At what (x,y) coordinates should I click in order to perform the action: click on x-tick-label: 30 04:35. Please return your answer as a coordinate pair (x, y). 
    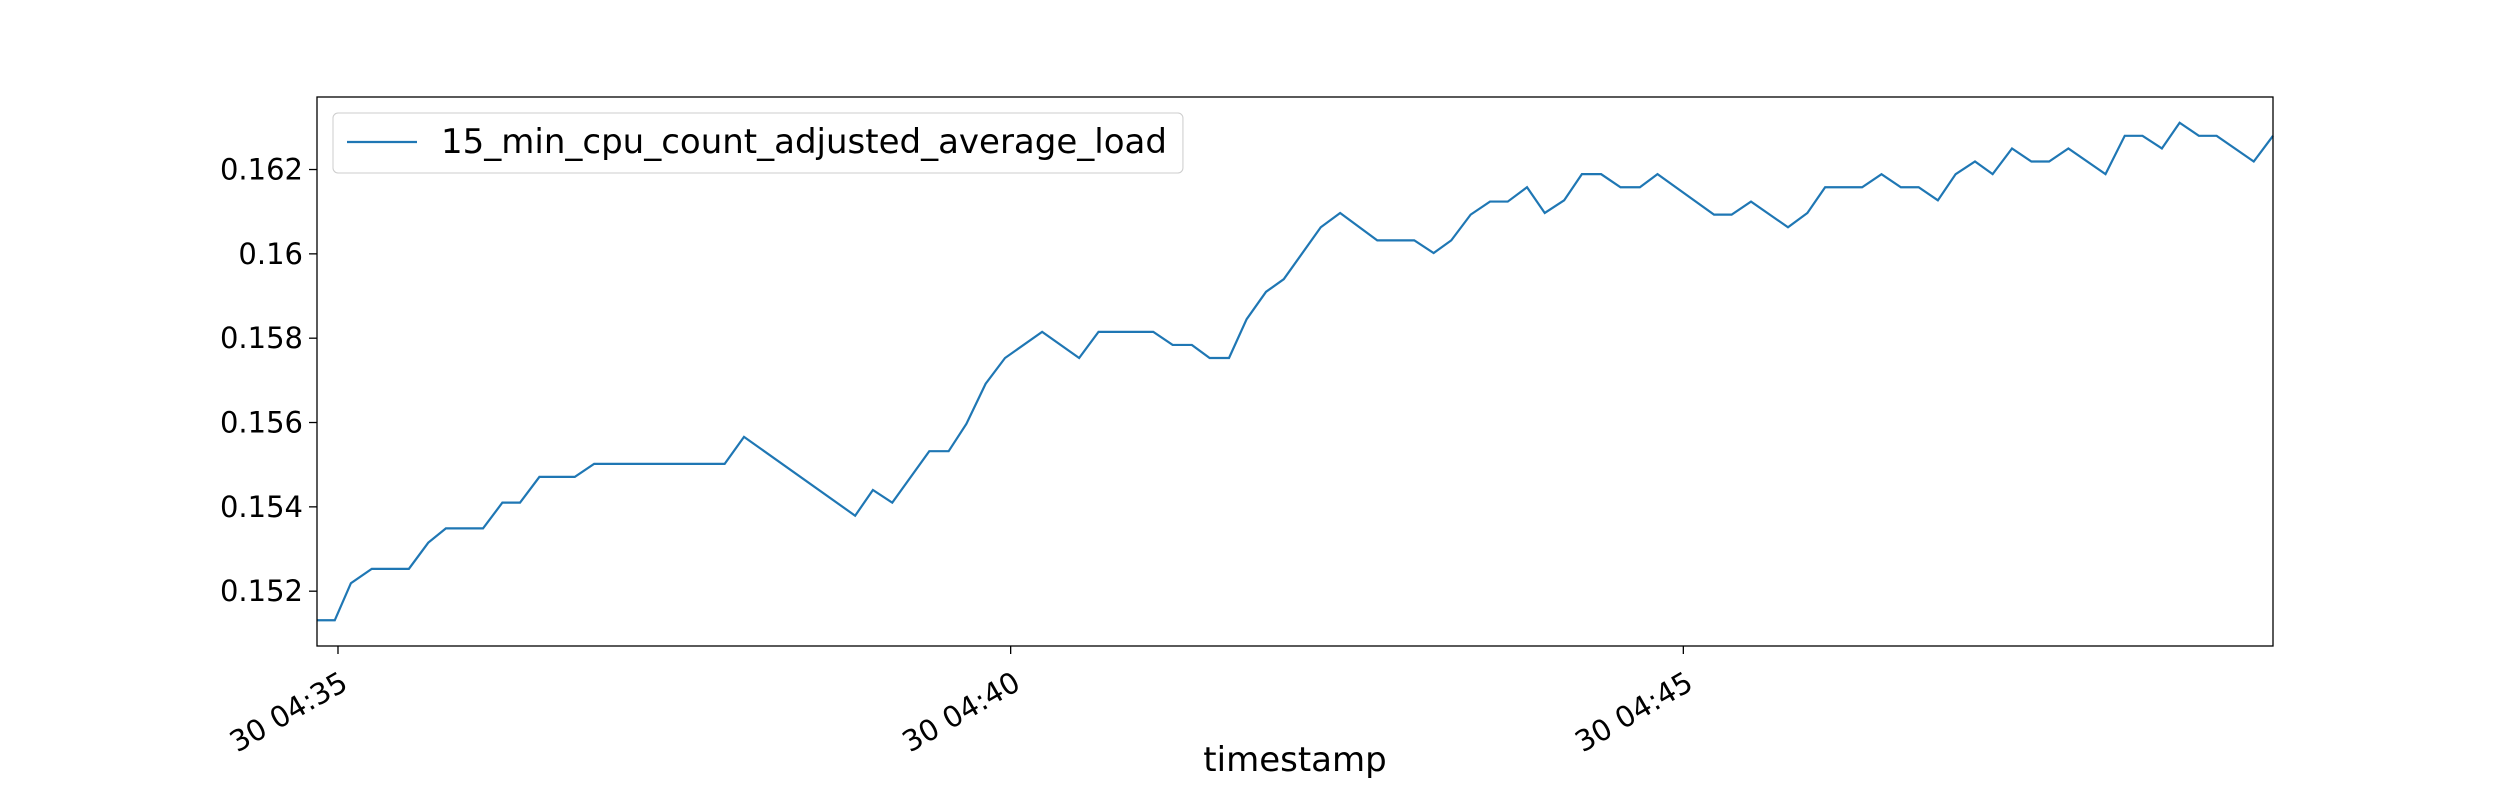
    Looking at the image, I should click on (288, 712).